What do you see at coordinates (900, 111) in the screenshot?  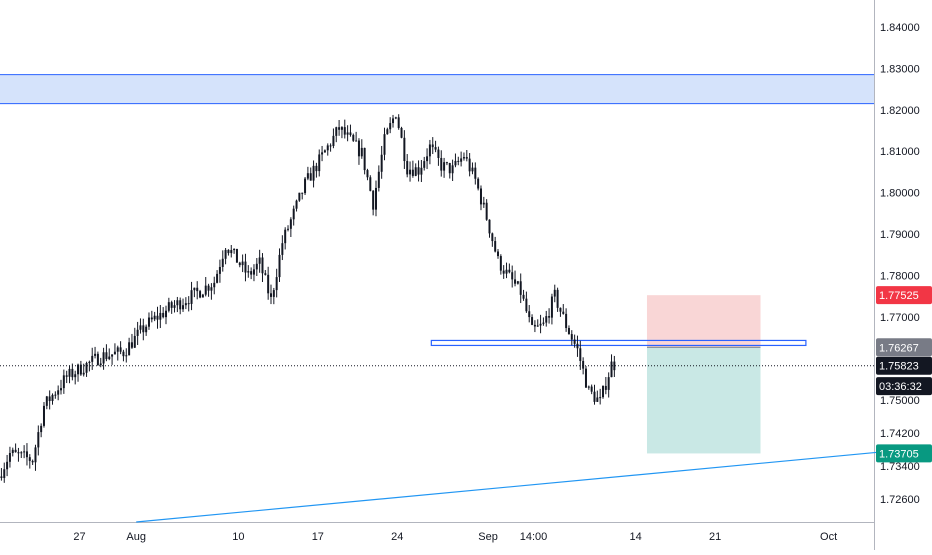 I see `y-tick-label: 1.82000` at bounding box center [900, 111].